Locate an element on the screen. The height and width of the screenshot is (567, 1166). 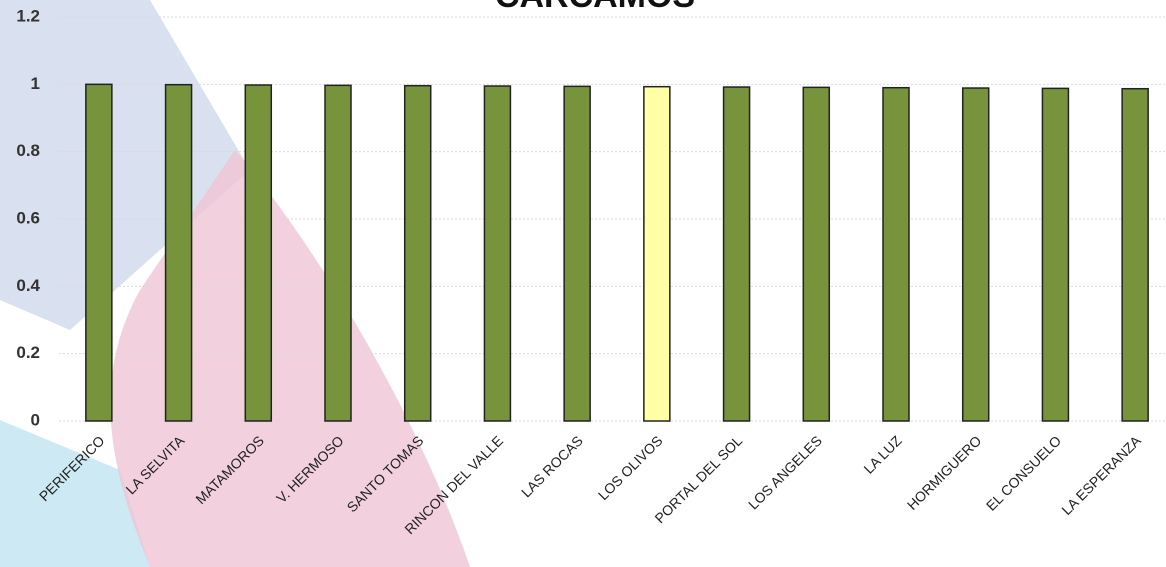
x-tick-label: LOS OLIVOS is located at coordinates (630, 467).